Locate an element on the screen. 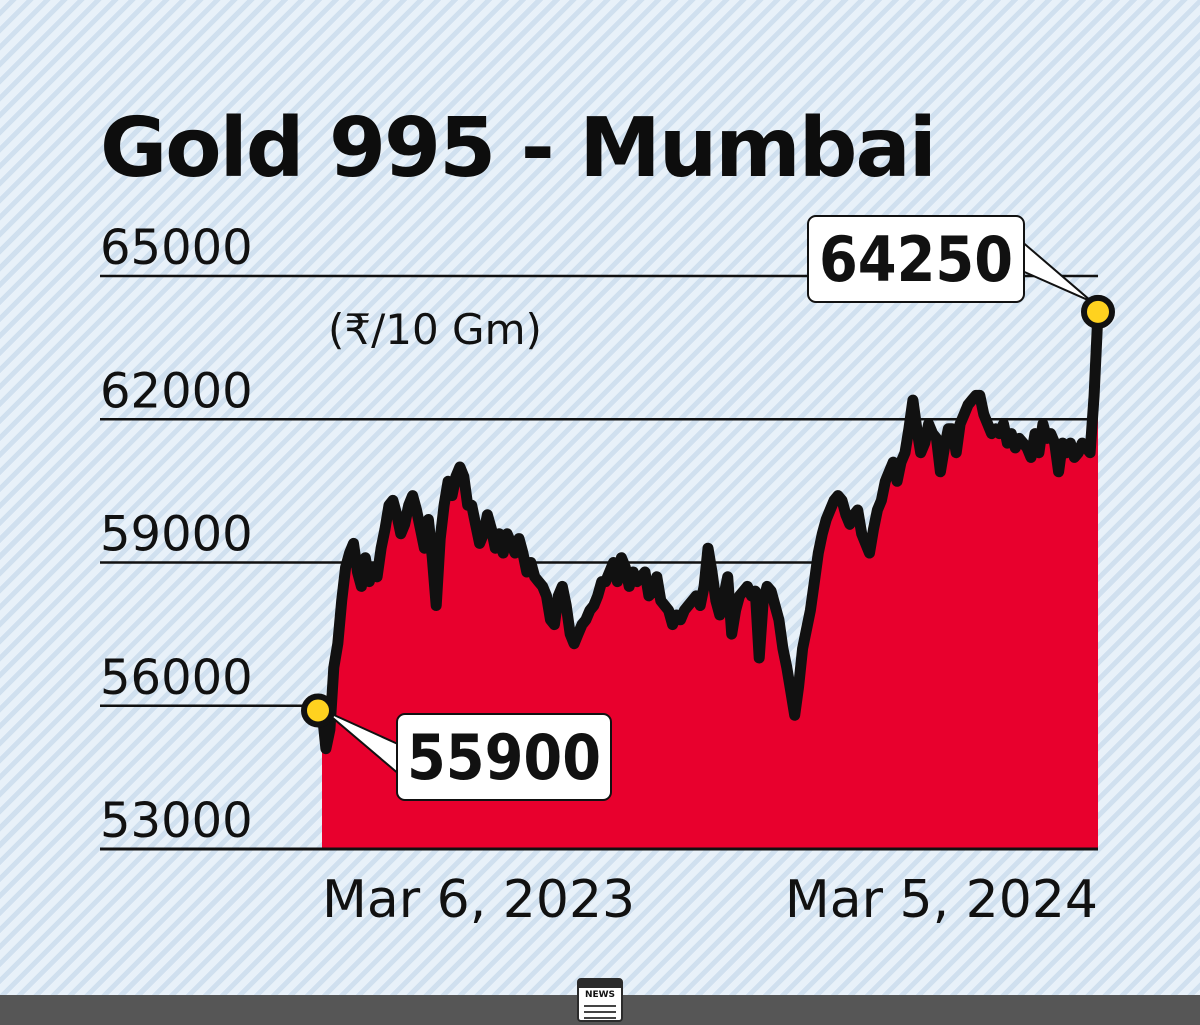 This screenshot has width=1200, height=1025. y-tick-label-59000: 59000 is located at coordinates (176, 535).